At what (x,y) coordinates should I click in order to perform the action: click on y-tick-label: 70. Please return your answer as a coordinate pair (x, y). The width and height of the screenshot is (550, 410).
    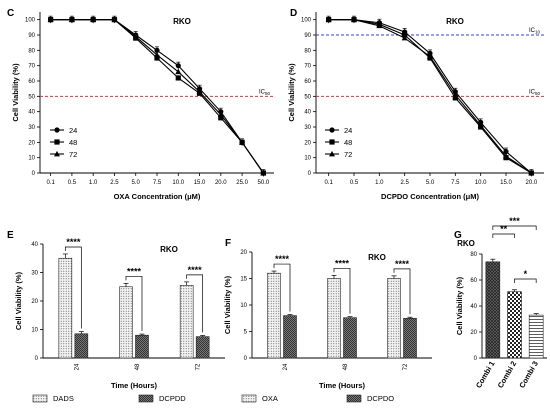
    Looking at the image, I should click on (307, 67).